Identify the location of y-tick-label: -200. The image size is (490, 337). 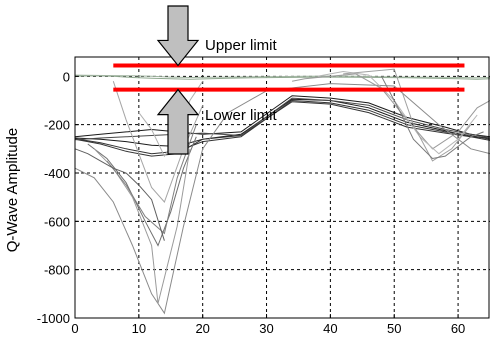
(57, 125).